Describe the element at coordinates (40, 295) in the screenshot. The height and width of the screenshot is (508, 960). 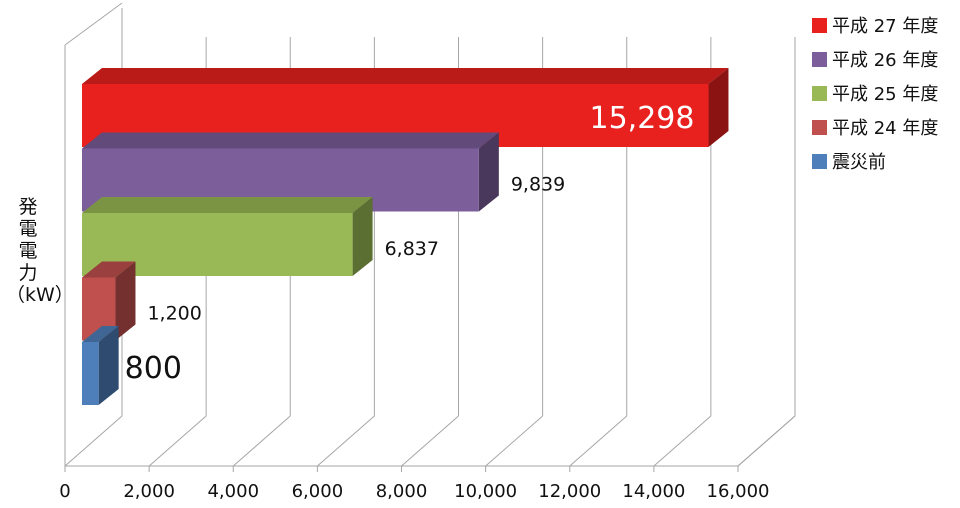
I see `y-axis-title-unit: （kW）` at that location.